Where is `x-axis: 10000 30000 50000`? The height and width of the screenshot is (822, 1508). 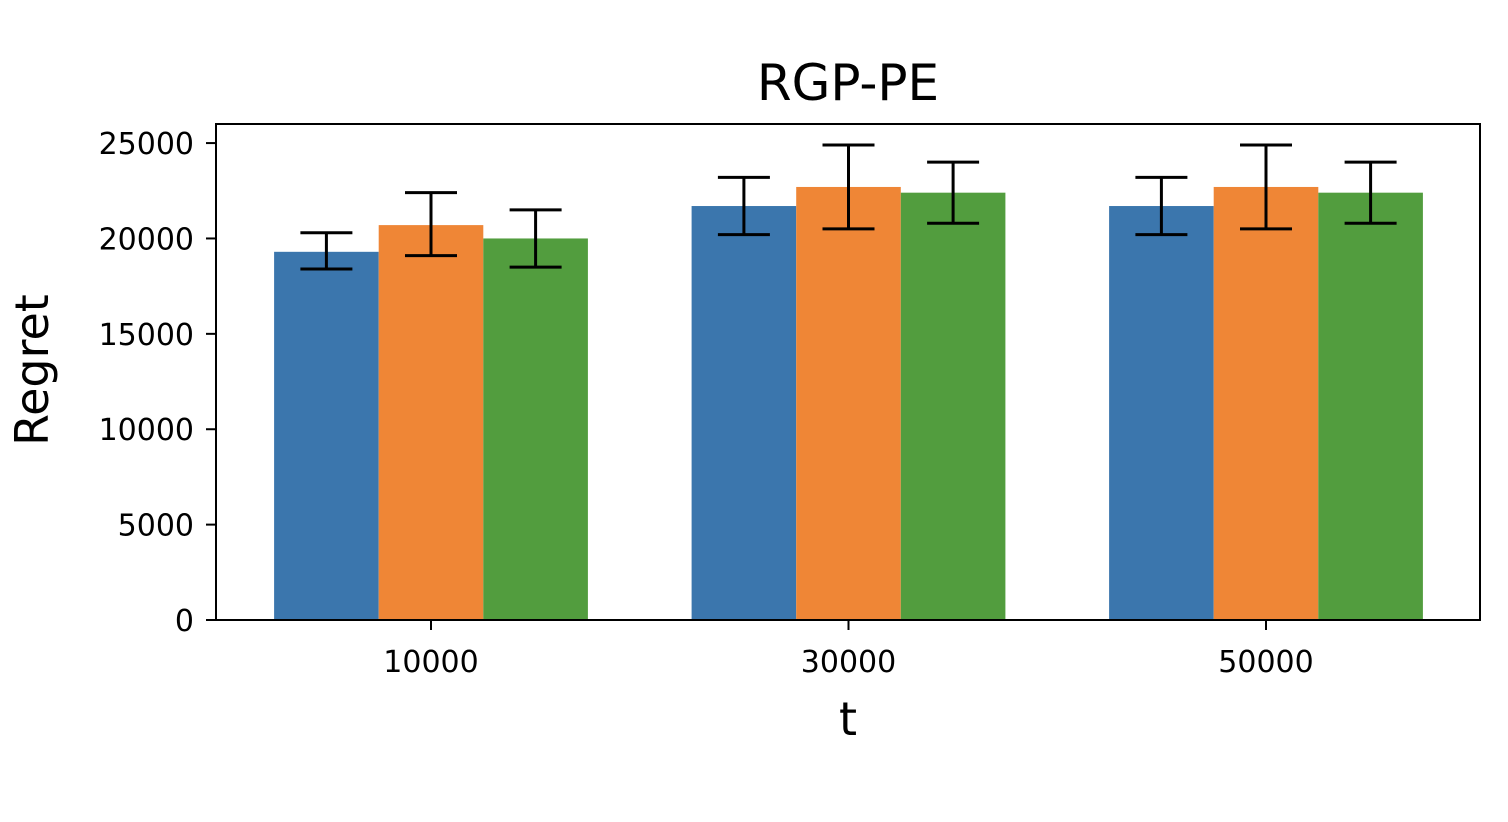
x-axis: 10000 30000 50000 is located at coordinates (848, 650).